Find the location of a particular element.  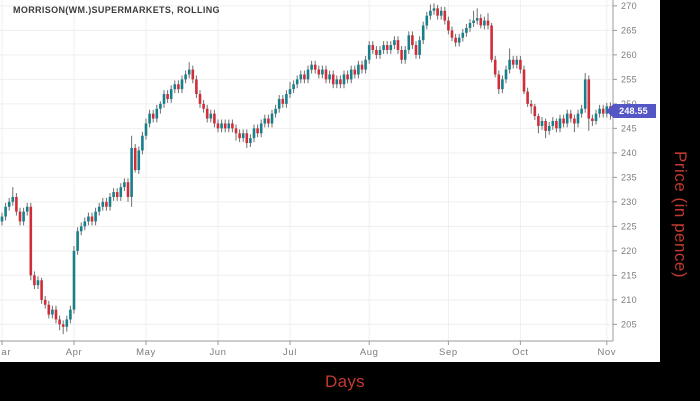

x-axis-title: Days is located at coordinates (345, 381).